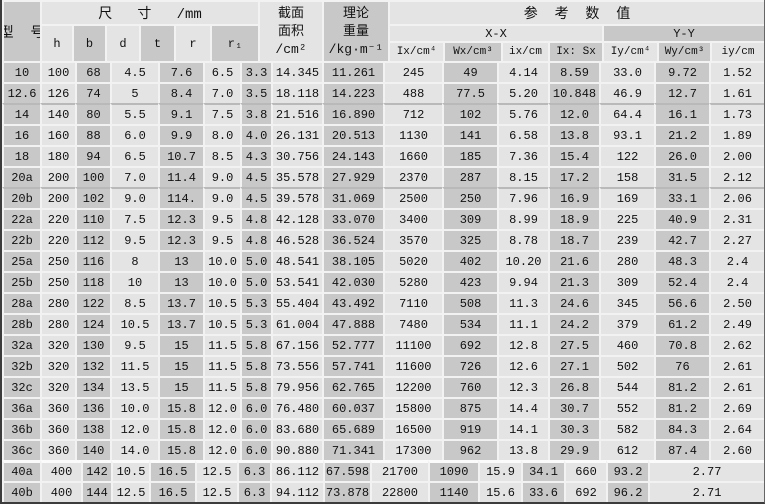 Image resolution: width=765 pixels, height=504 pixels. I want to click on col-header-ix-radius: ix/cm, so click(524, 51).